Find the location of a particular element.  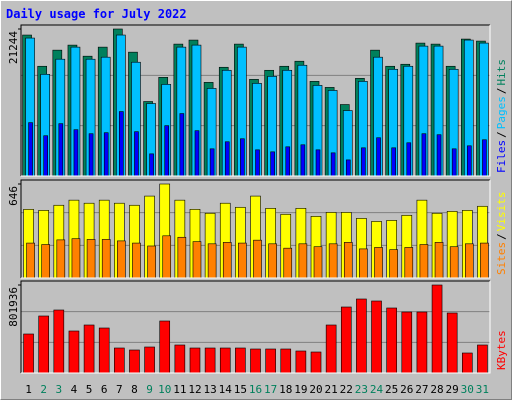

x-tick-label: 7 is located at coordinates (119, 389).